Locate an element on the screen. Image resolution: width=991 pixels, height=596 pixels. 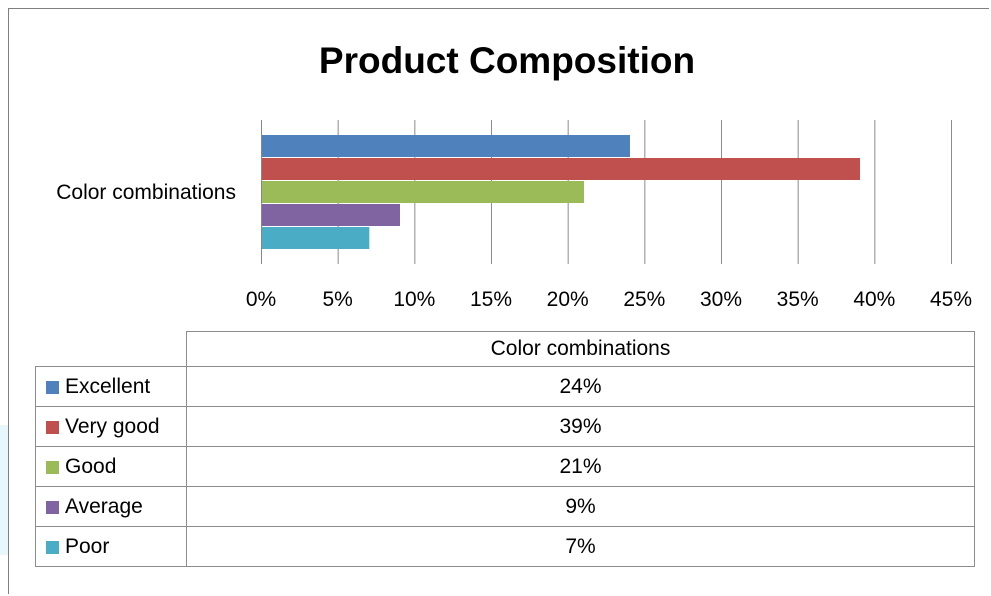
chart-title: Product Composition is located at coordinates (507, 60).